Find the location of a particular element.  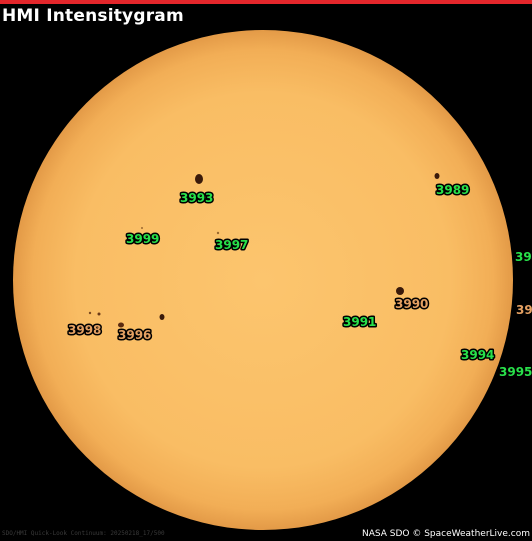

image-credit: NASA SDO © SpaceWeatherLive.com is located at coordinates (445, 534).